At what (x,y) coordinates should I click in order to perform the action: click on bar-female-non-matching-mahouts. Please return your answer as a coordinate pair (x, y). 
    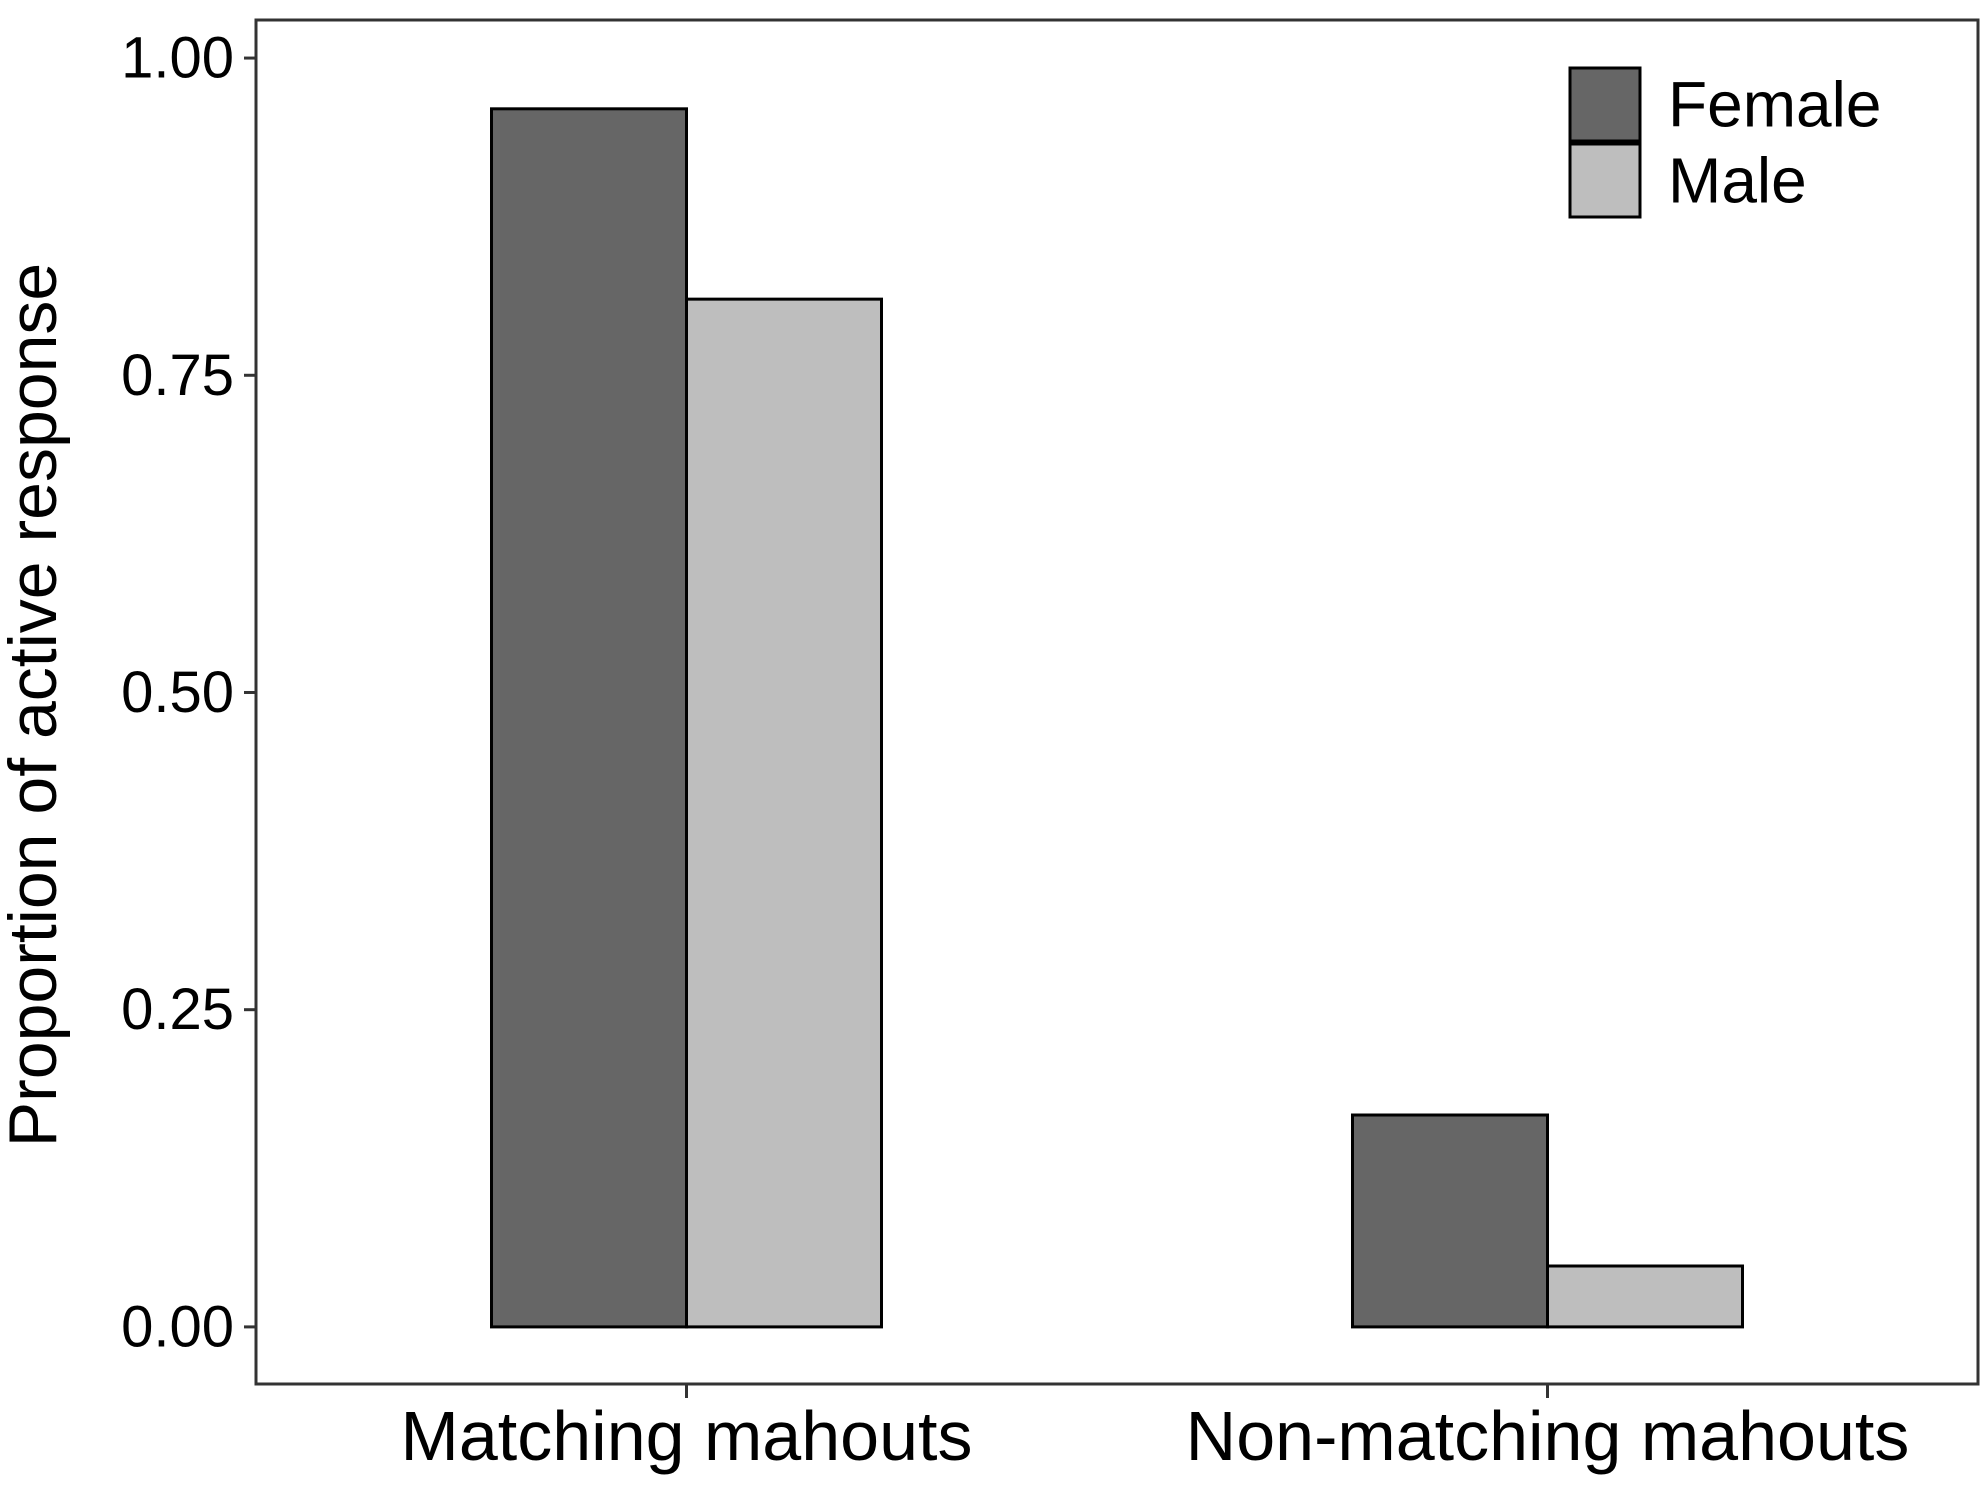
    Looking at the image, I should click on (1450, 1221).